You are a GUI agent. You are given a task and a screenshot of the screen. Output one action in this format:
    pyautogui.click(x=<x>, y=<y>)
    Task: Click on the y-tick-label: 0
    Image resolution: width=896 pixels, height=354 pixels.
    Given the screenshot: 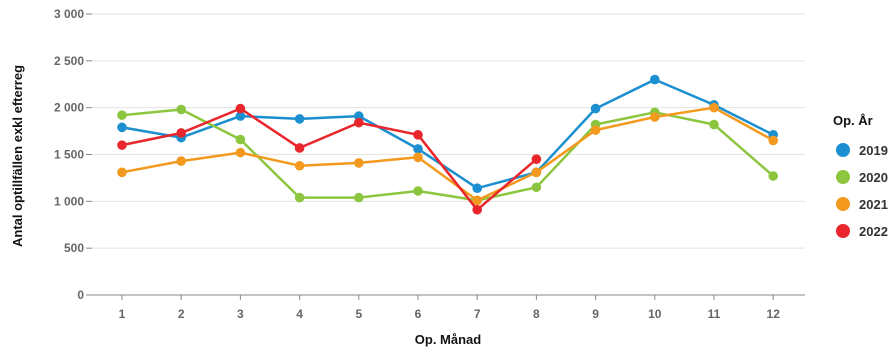 What is the action you would take?
    pyautogui.click(x=80, y=295)
    